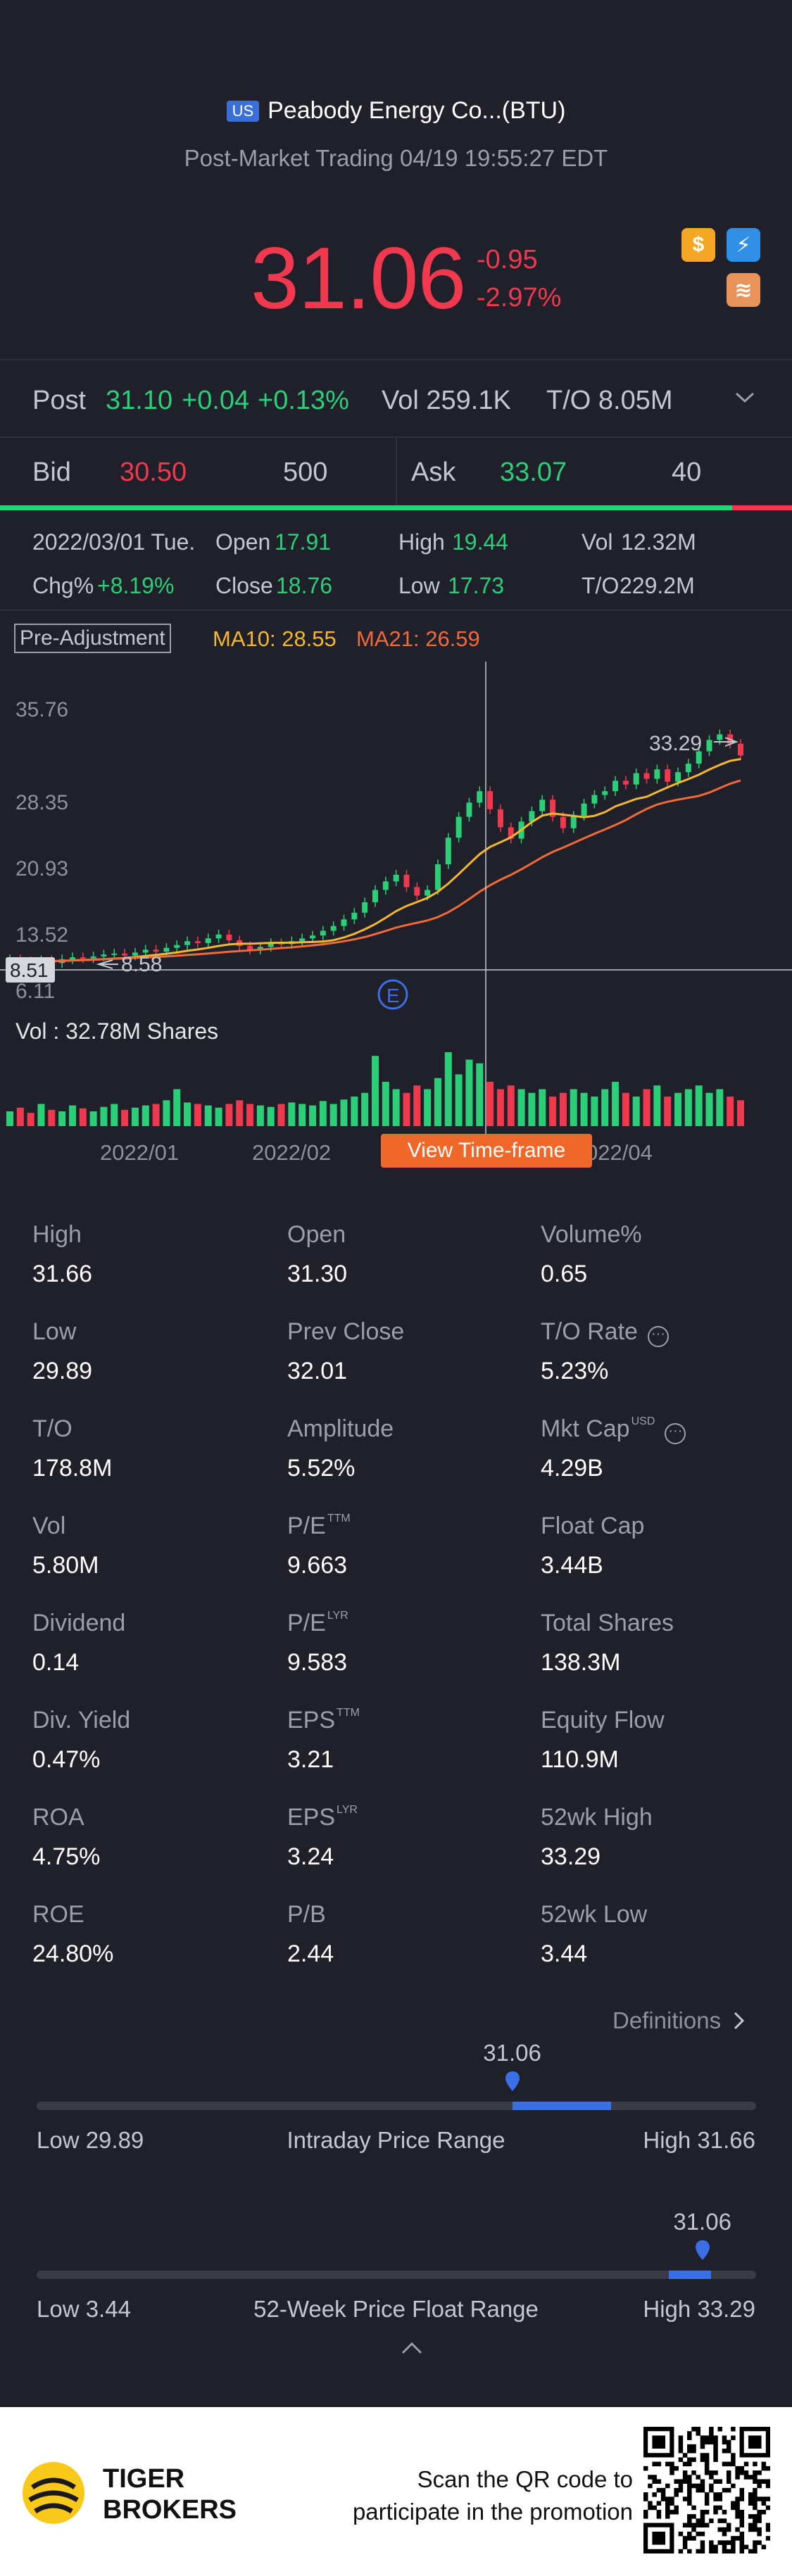 The width and height of the screenshot is (792, 2576). Describe the element at coordinates (601, 585) in the screenshot. I see `to-label: T/O` at that location.